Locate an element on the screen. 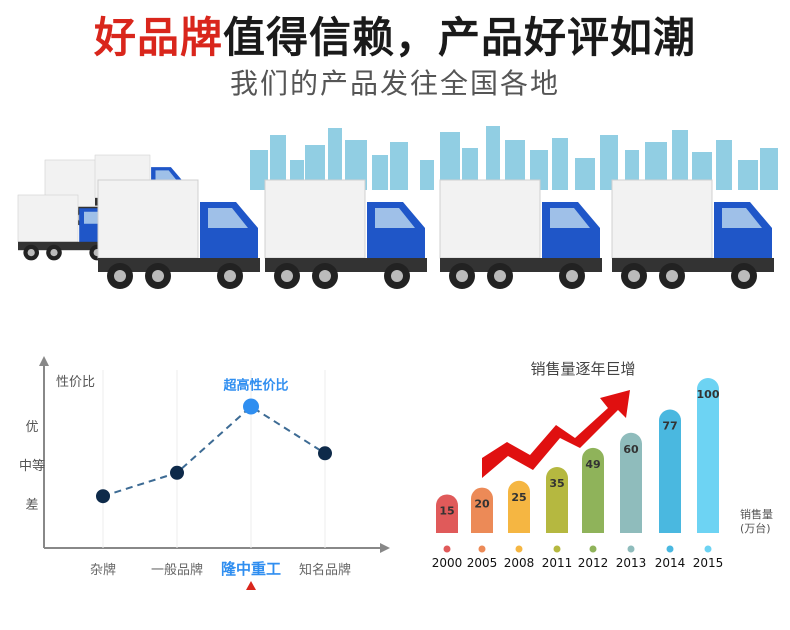 This screenshot has height=630, width=790. page-subtitle: 我们的产品发往全国各地 is located at coordinates (394, 83).